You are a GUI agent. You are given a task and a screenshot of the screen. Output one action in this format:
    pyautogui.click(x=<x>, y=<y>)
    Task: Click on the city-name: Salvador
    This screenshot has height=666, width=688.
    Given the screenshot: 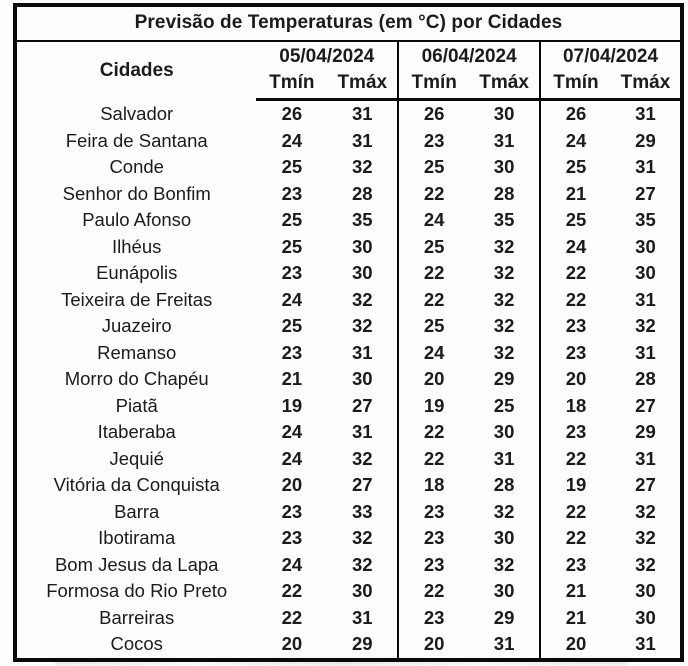 What is the action you would take?
    pyautogui.click(x=137, y=113)
    